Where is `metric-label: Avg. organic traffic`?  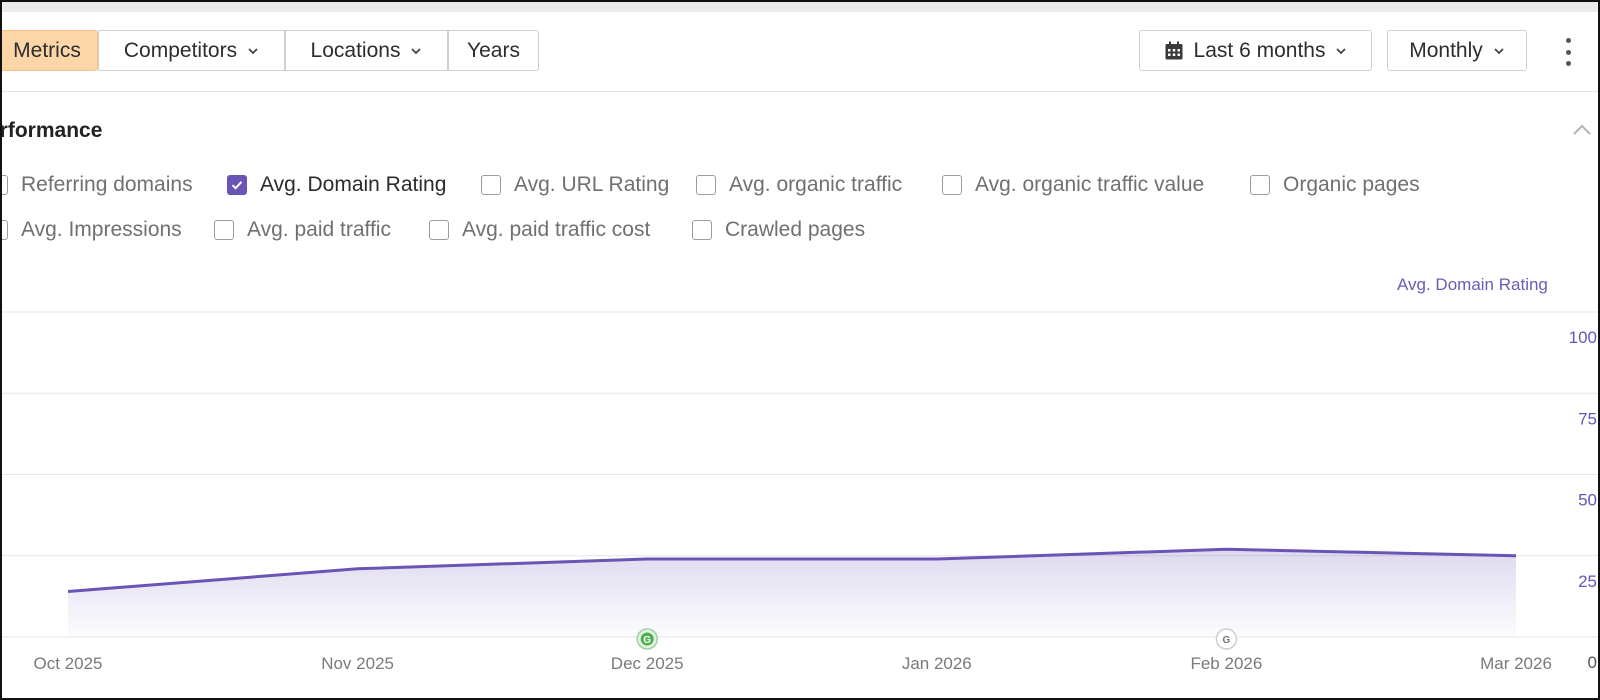
metric-label: Avg. organic traffic is located at coordinates (816, 184).